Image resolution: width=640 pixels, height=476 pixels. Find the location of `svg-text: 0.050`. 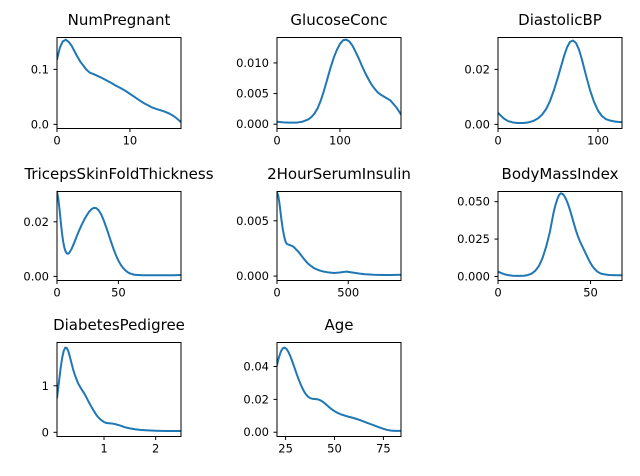

svg-text: 0.050 is located at coordinates (473, 202).